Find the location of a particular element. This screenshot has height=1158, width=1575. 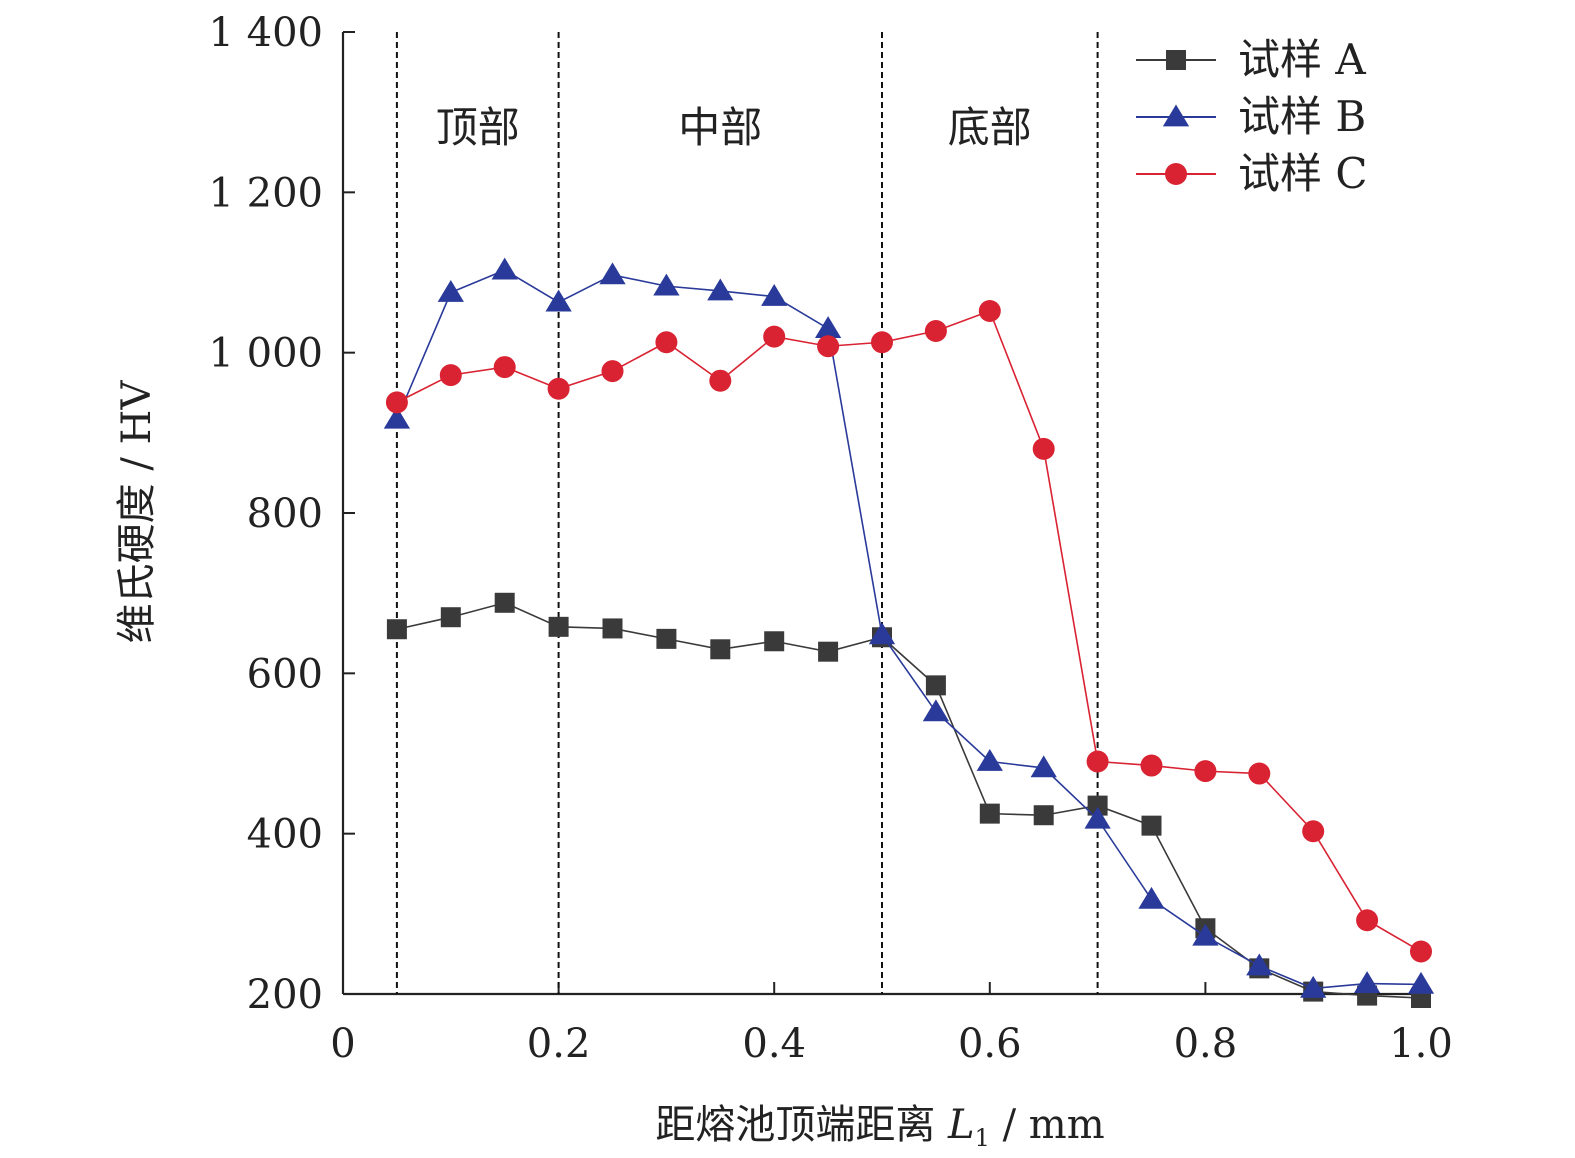

x-tick-label: 0.2 is located at coordinates (559, 1044).